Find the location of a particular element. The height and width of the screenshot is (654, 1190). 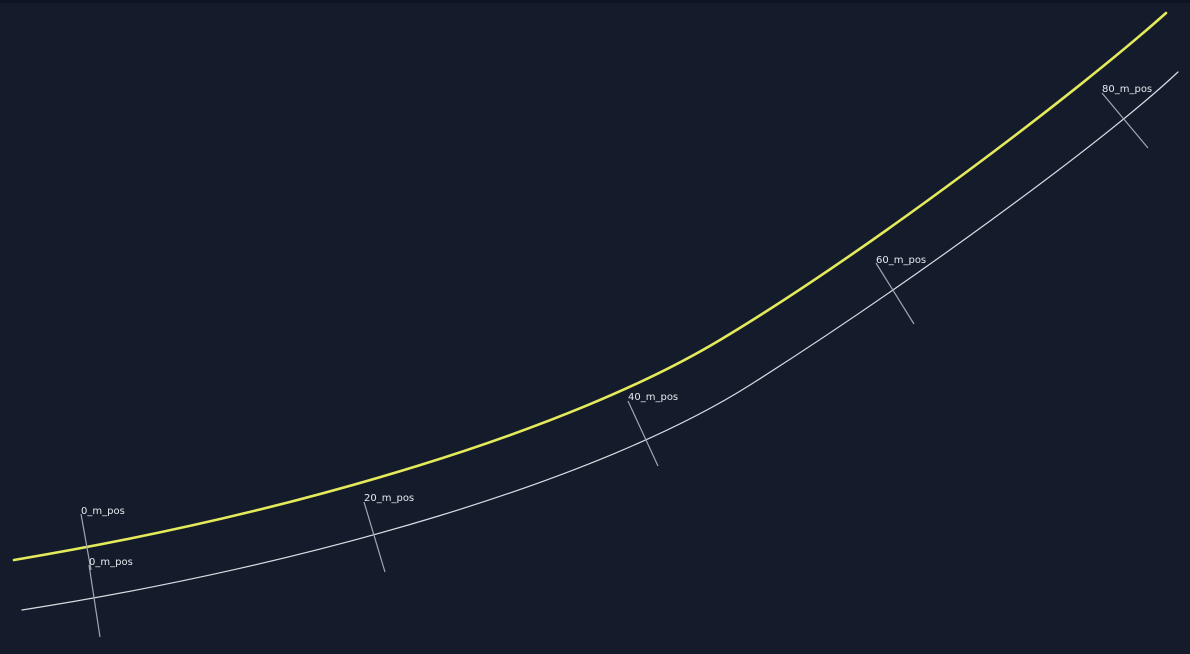

marker-60: 60_m_pos is located at coordinates (900, 290).